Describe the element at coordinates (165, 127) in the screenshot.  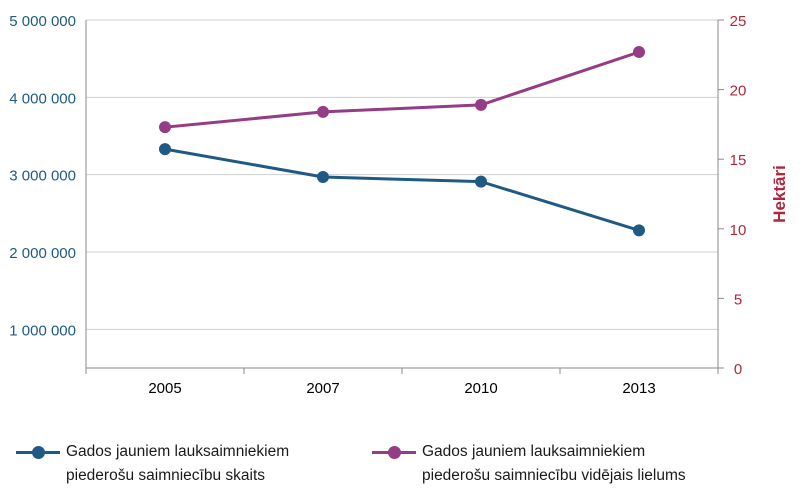
I see `data-point-2-2005` at that location.